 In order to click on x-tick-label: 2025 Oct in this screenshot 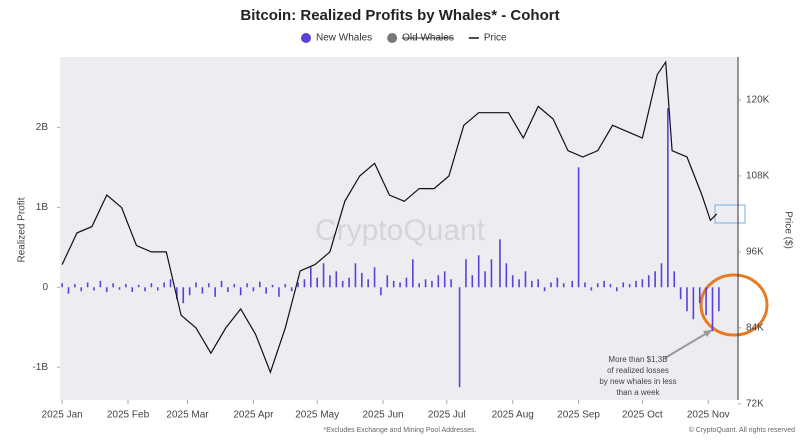, I will do `click(642, 415)`.